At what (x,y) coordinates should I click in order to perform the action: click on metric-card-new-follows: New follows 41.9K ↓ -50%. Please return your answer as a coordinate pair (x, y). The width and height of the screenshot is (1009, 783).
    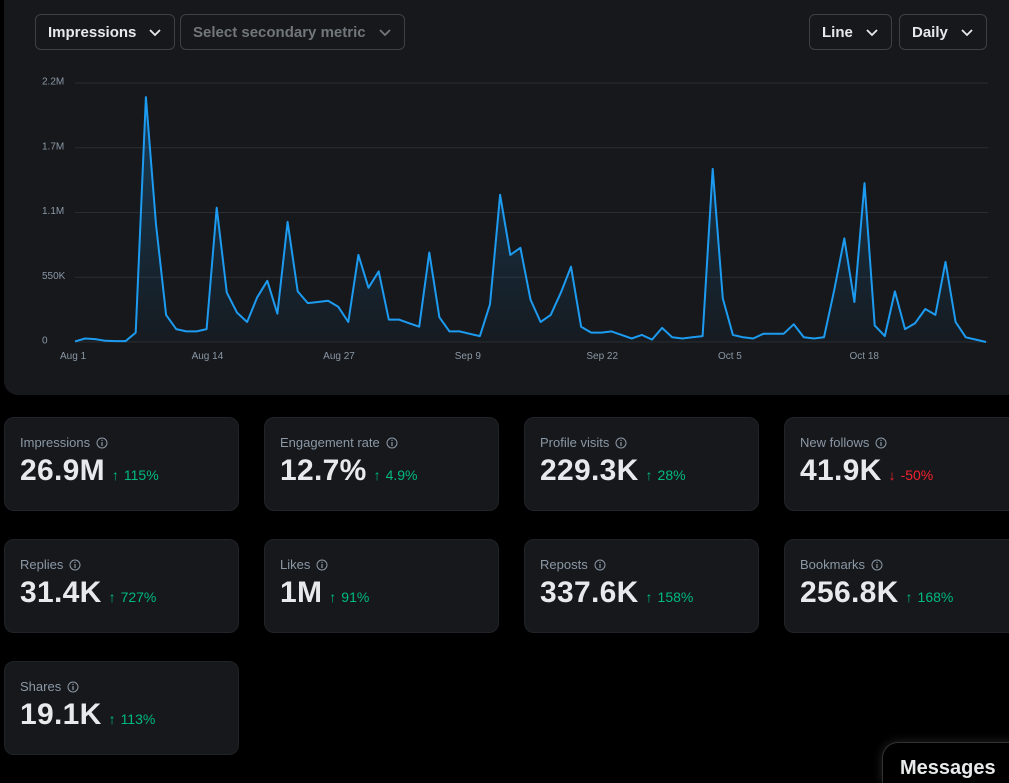
    Looking at the image, I should click on (896, 464).